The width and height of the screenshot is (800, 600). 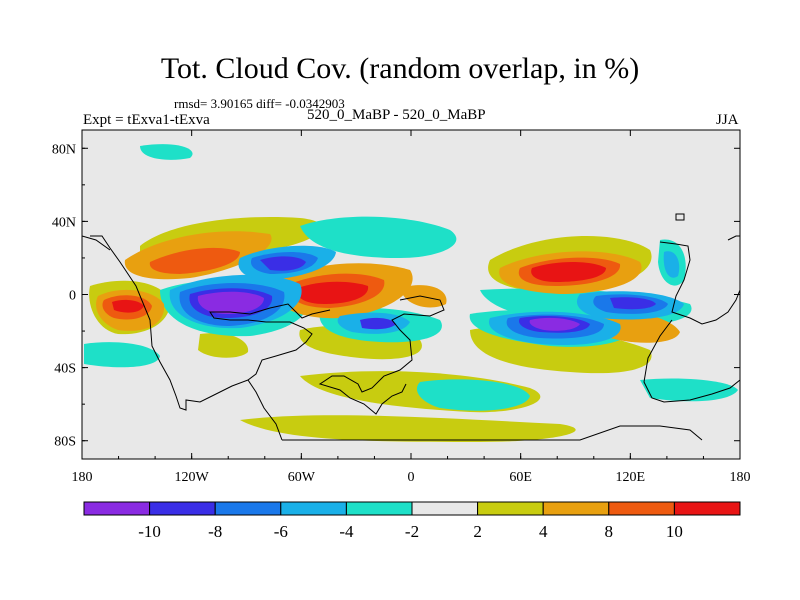 What do you see at coordinates (609, 531) in the screenshot?
I see `colorbar-label: 8` at bounding box center [609, 531].